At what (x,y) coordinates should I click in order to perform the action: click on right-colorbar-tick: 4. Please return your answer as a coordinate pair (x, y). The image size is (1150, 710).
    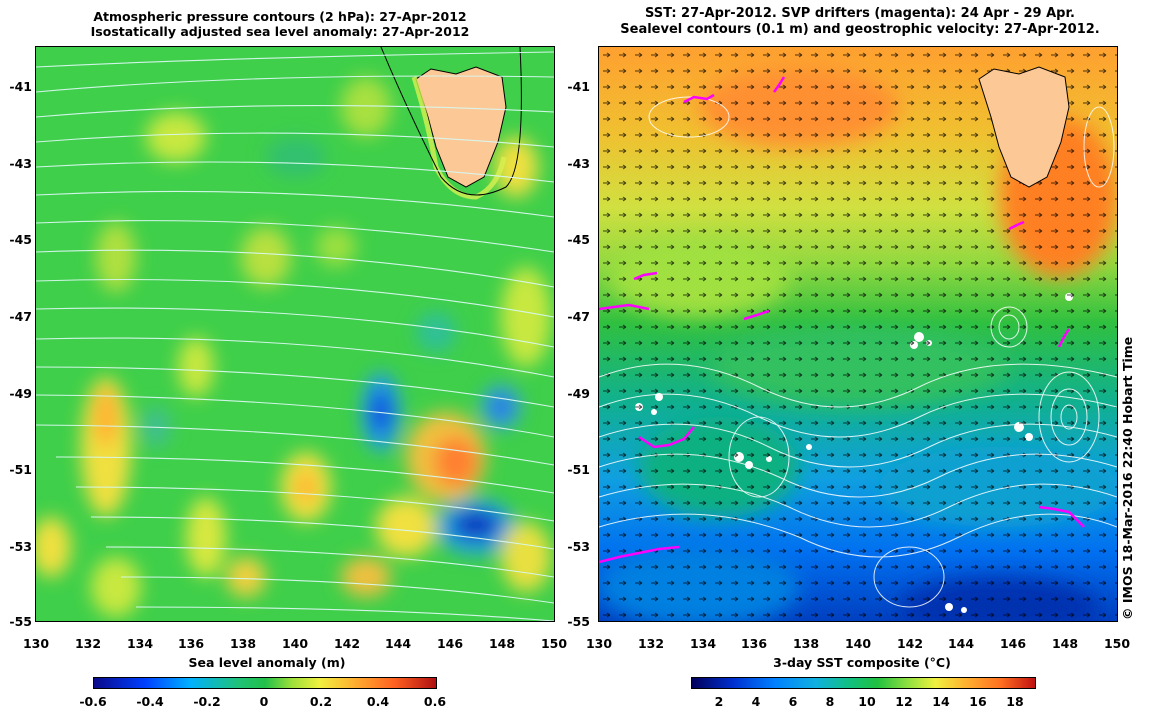
    Looking at the image, I should click on (756, 701).